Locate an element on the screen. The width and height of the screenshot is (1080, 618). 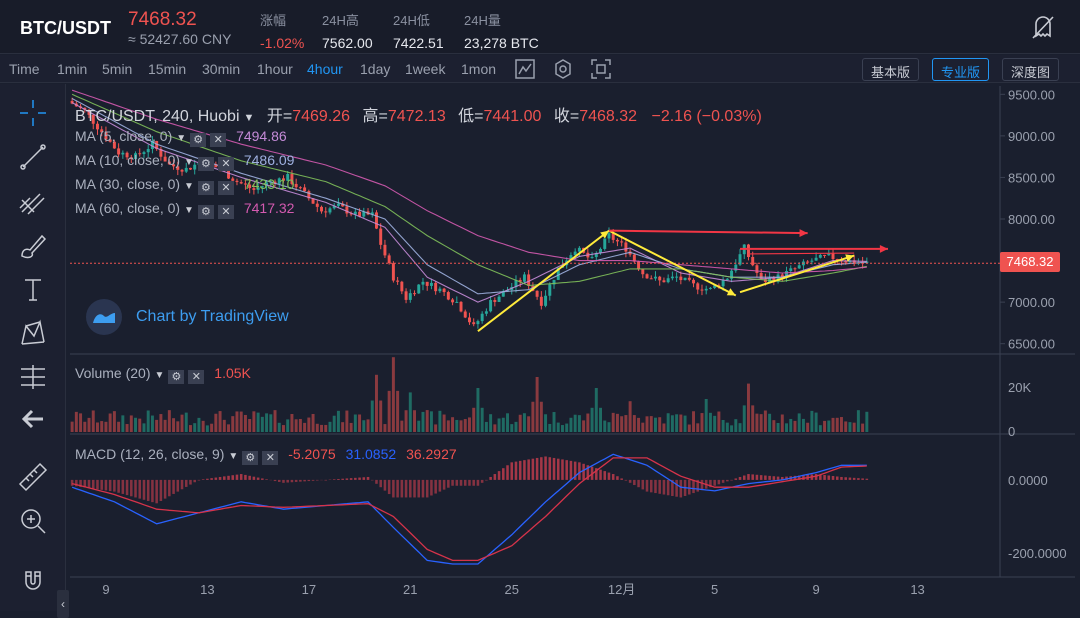
pattern-icon is located at coordinates (33, 333).